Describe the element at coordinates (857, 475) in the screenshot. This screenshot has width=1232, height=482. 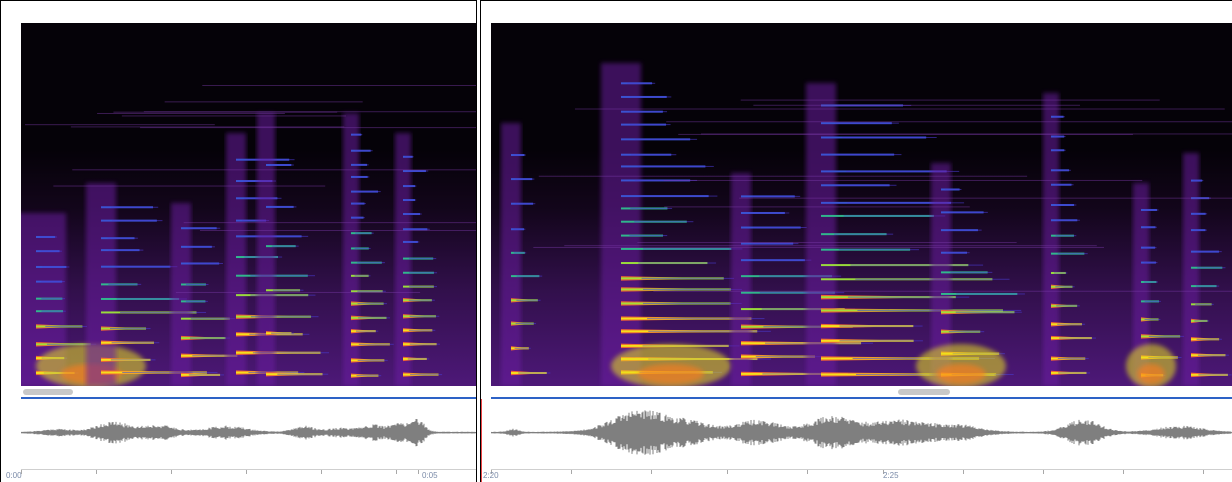
I see `time-ruler: 2:20 2:25` at that location.